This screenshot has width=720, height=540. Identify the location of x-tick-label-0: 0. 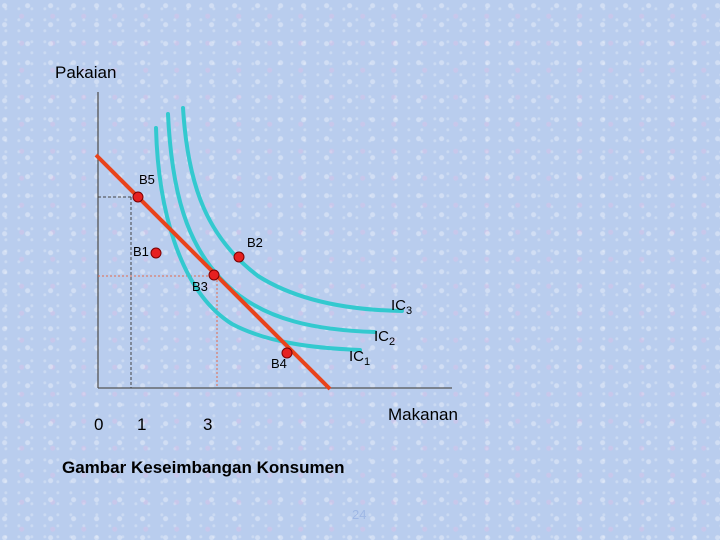
(99, 424).